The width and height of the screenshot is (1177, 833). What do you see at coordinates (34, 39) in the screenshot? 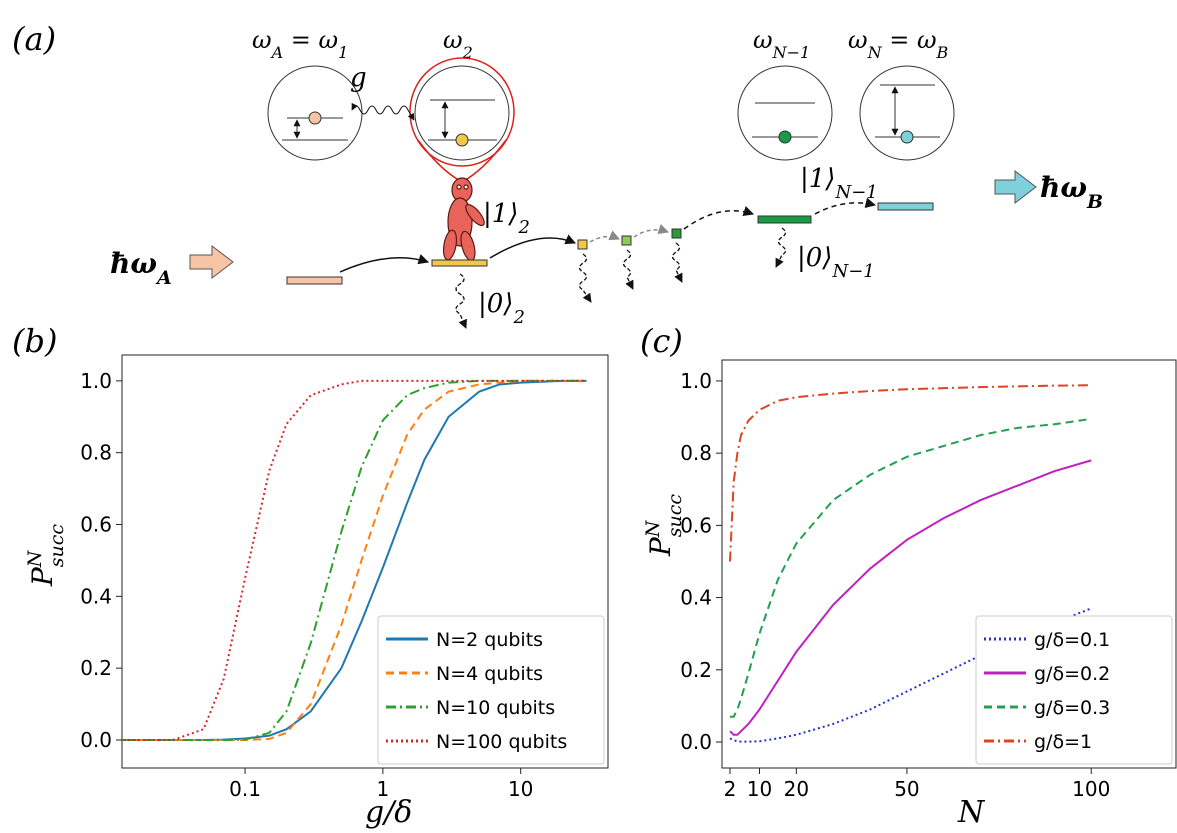
I see `panel-label: (a)` at bounding box center [34, 39].